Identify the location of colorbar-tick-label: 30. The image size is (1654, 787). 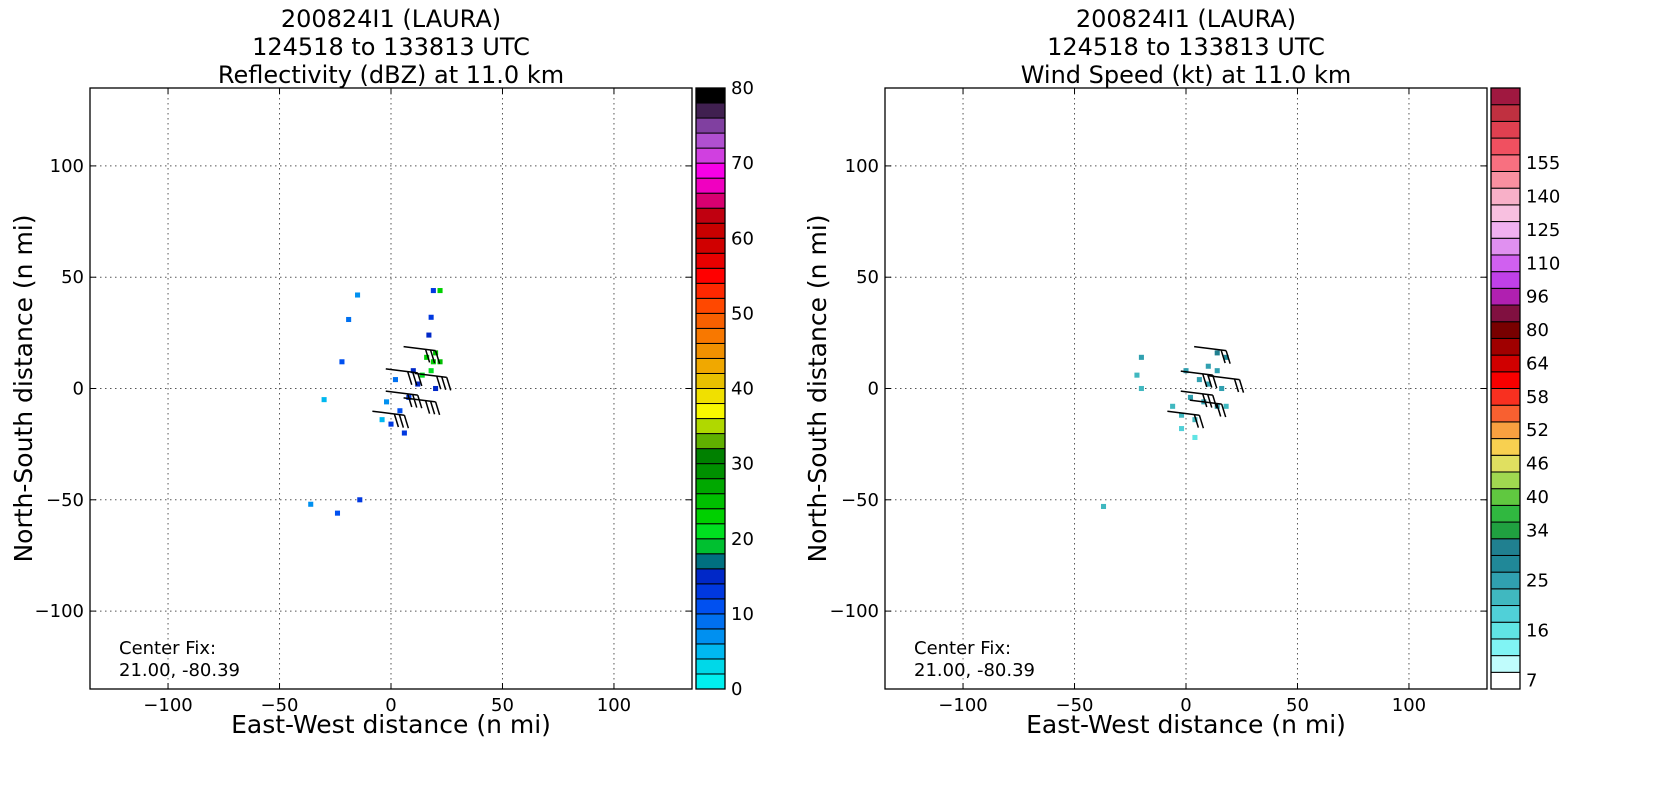
(742, 464).